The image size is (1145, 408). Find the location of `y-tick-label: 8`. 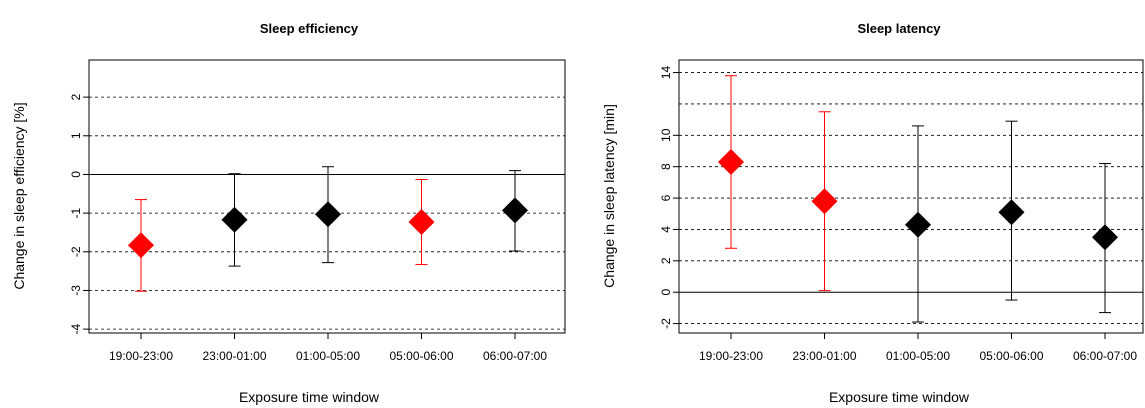

y-tick-label: 8 is located at coordinates (666, 166).